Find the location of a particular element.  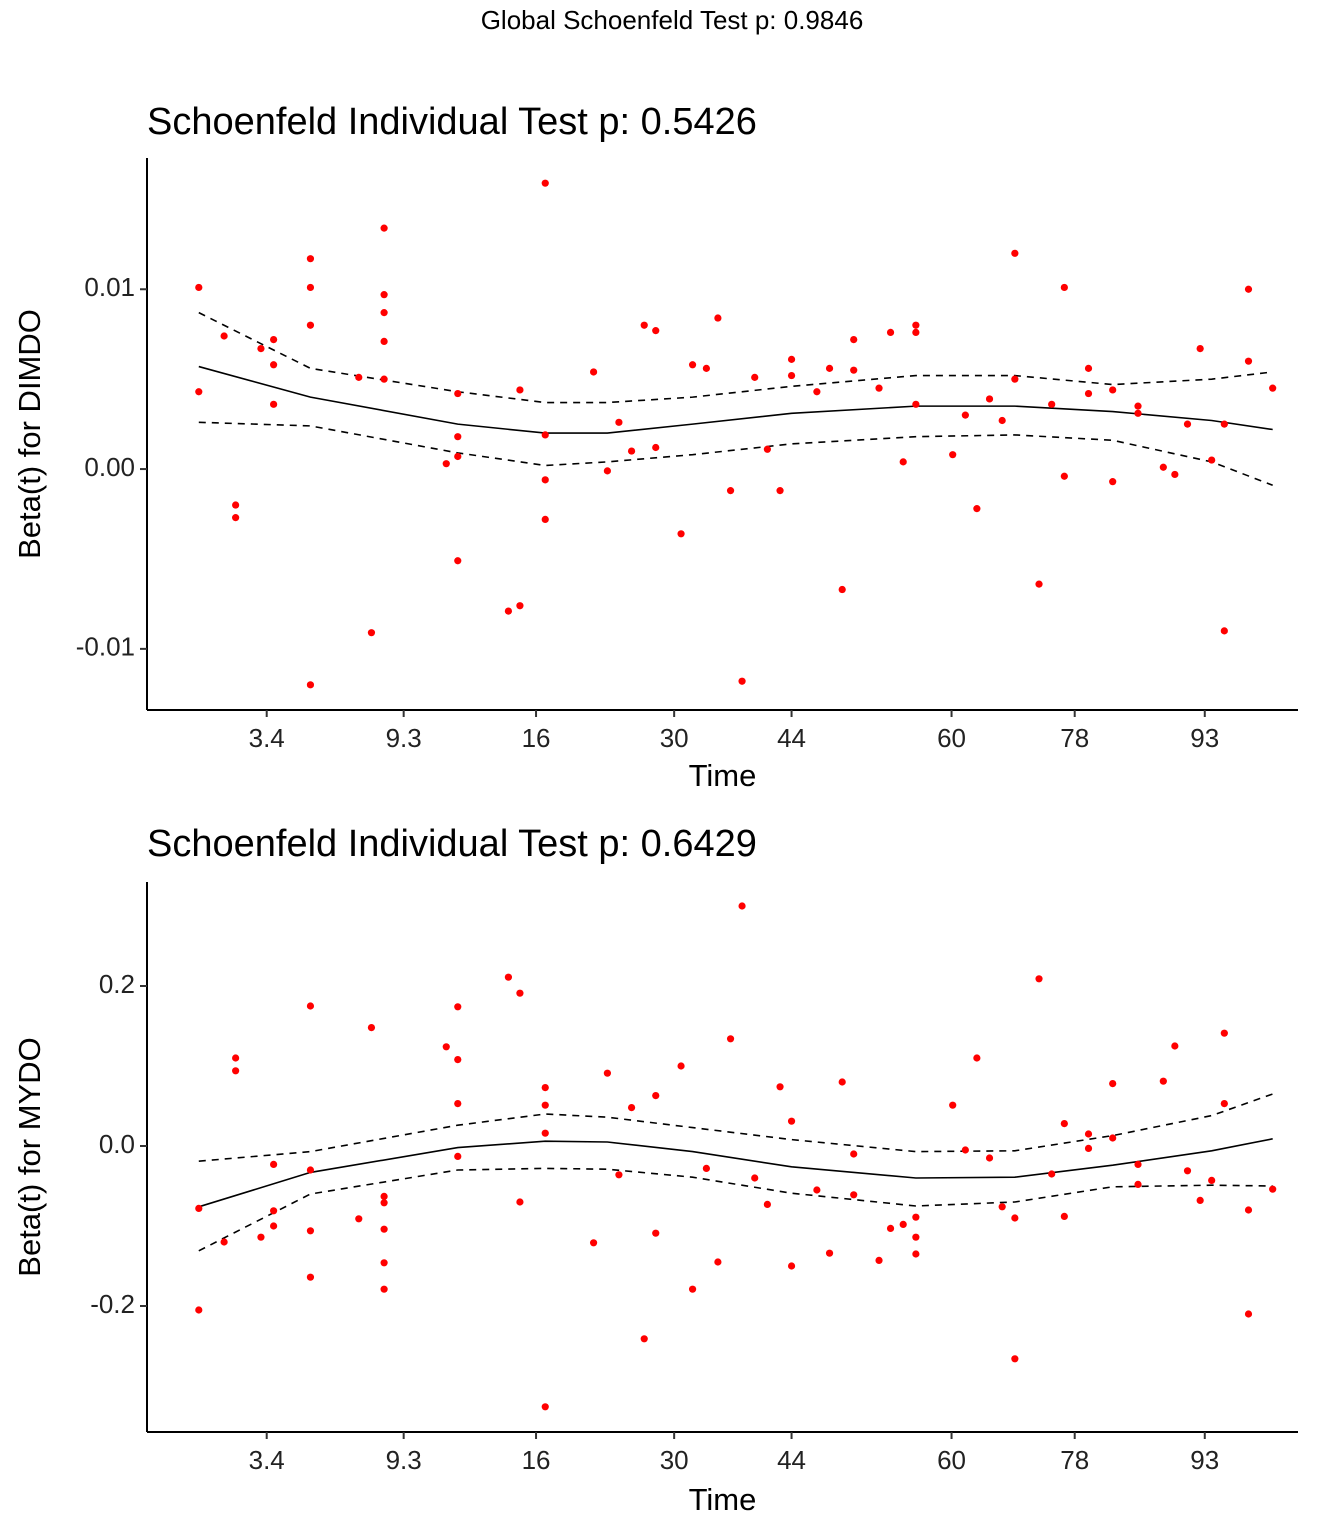

y-tick-label: 0.2 is located at coordinates (117, 984).